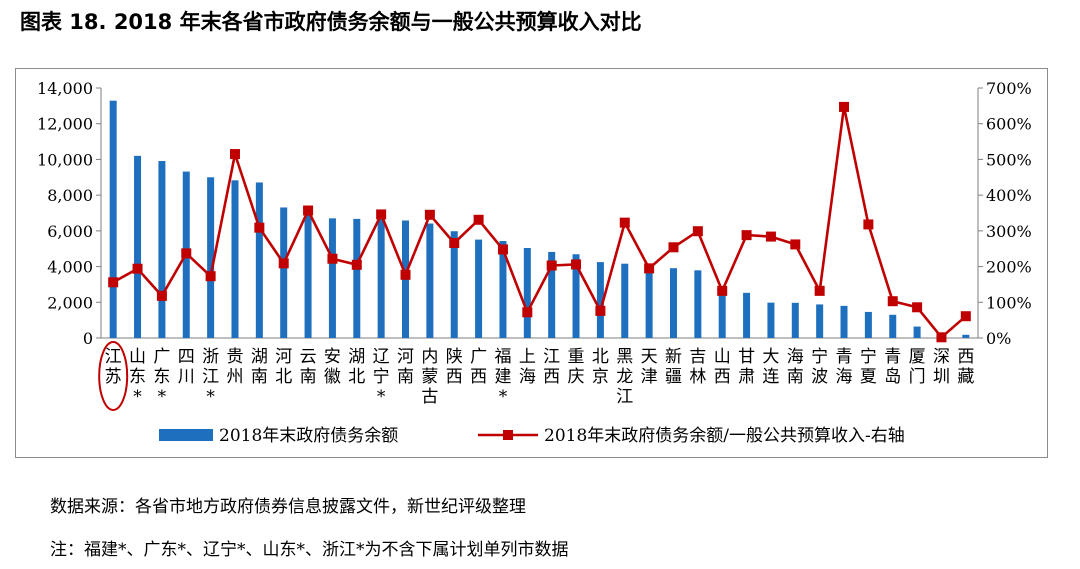  I want to click on category-label: 湖南, so click(259, 367).